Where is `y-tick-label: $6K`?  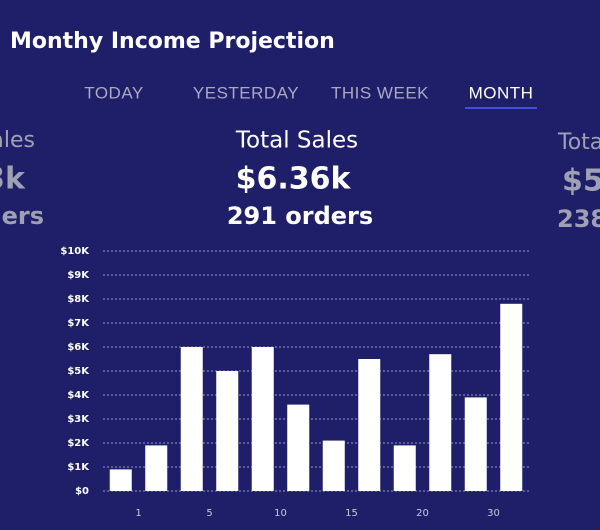
y-tick-label: $6K is located at coordinates (78, 347).